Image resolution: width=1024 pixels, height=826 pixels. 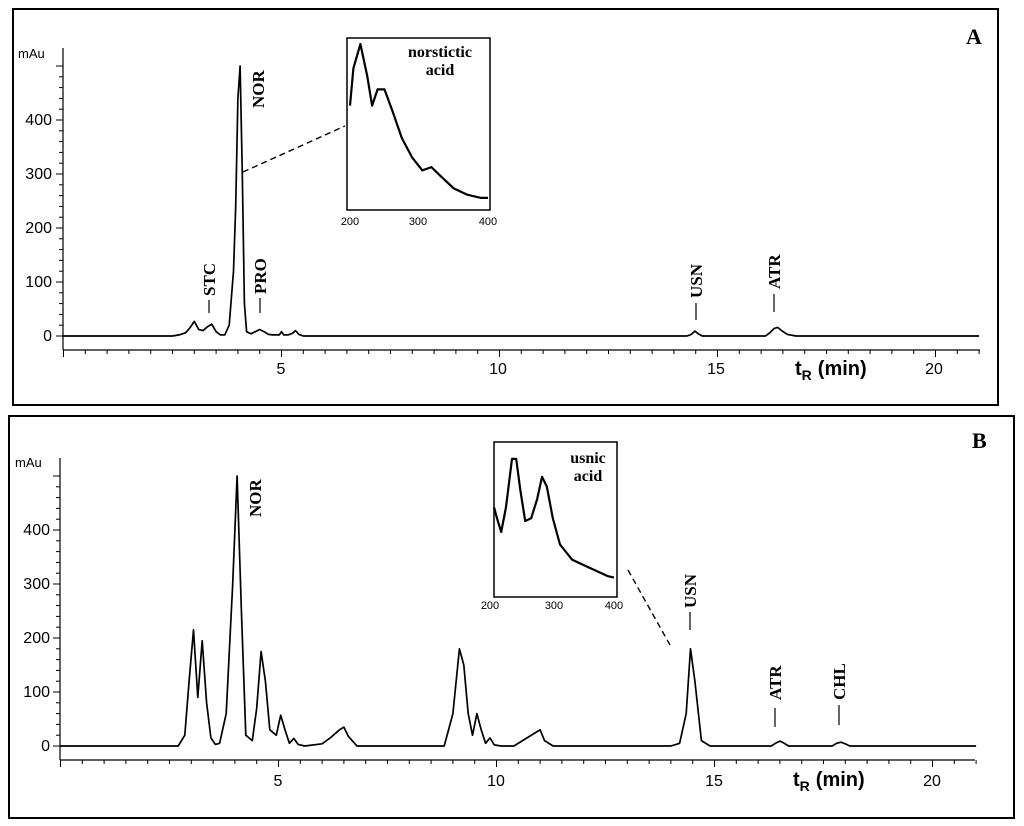 What do you see at coordinates (209, 279) in the screenshot?
I see `panel-a-peak-stc-label: STC` at bounding box center [209, 279].